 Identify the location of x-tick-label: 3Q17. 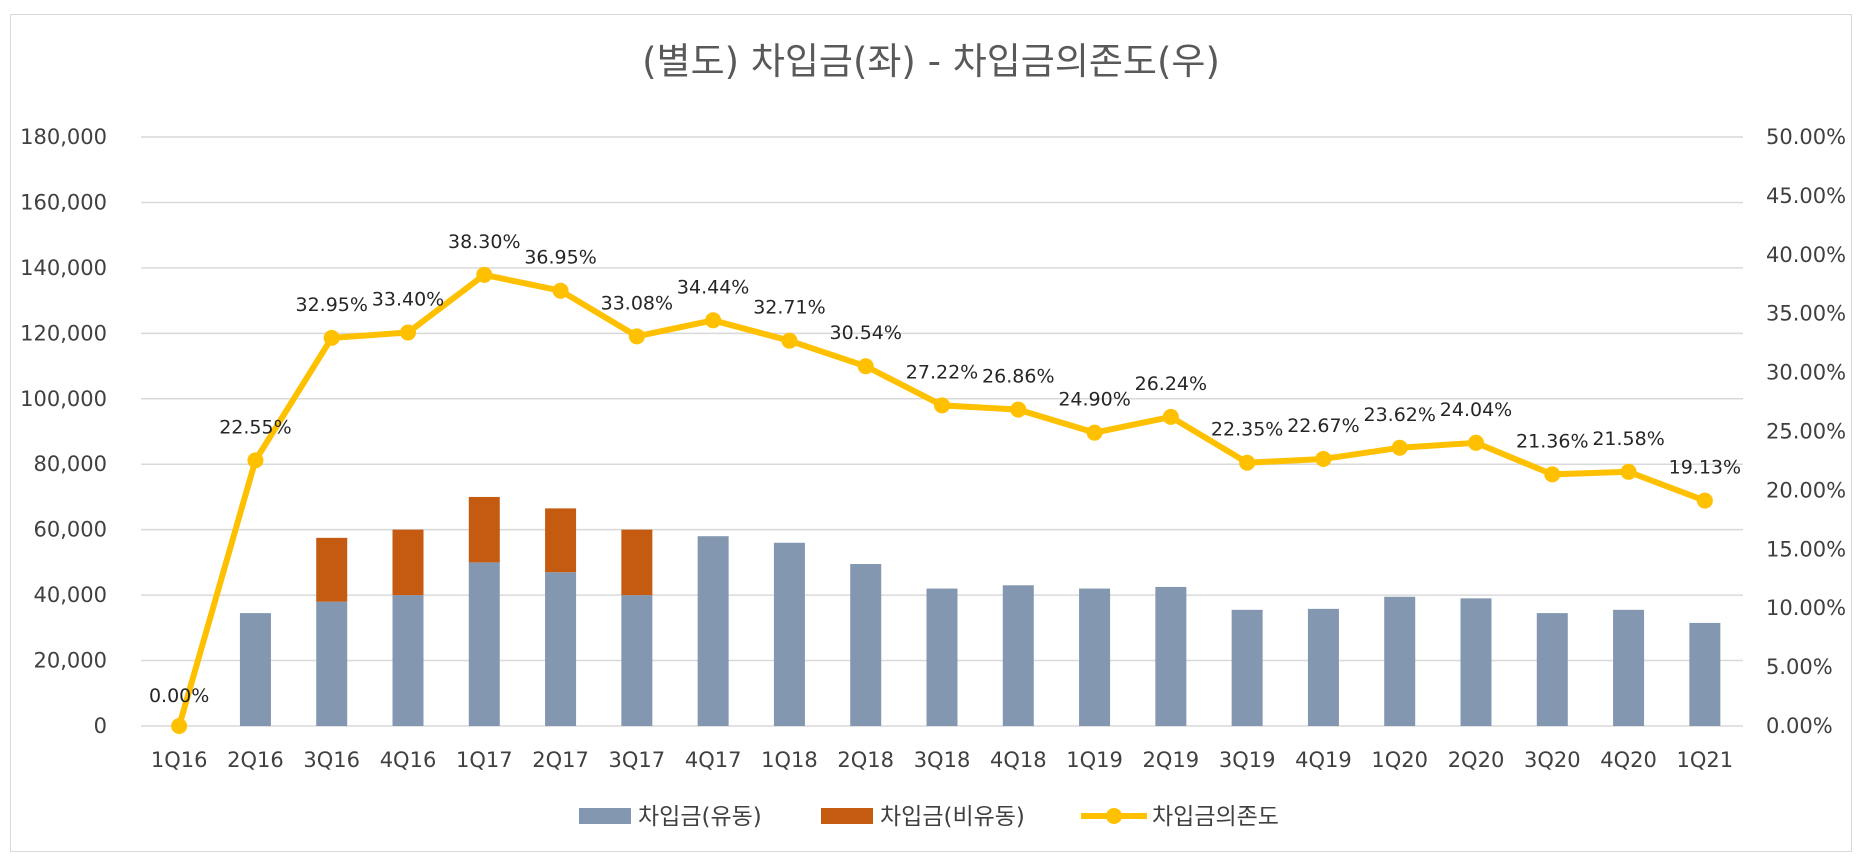
(637, 760).